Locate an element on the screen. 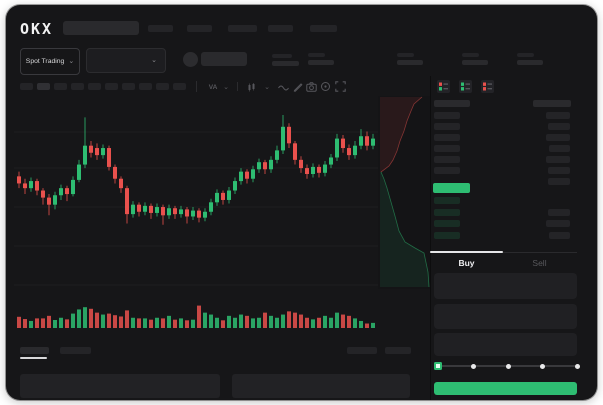 Image resolution: width=603 pixels, height=405 pixels. orderbook-mode-bids-icon is located at coordinates (465, 86).